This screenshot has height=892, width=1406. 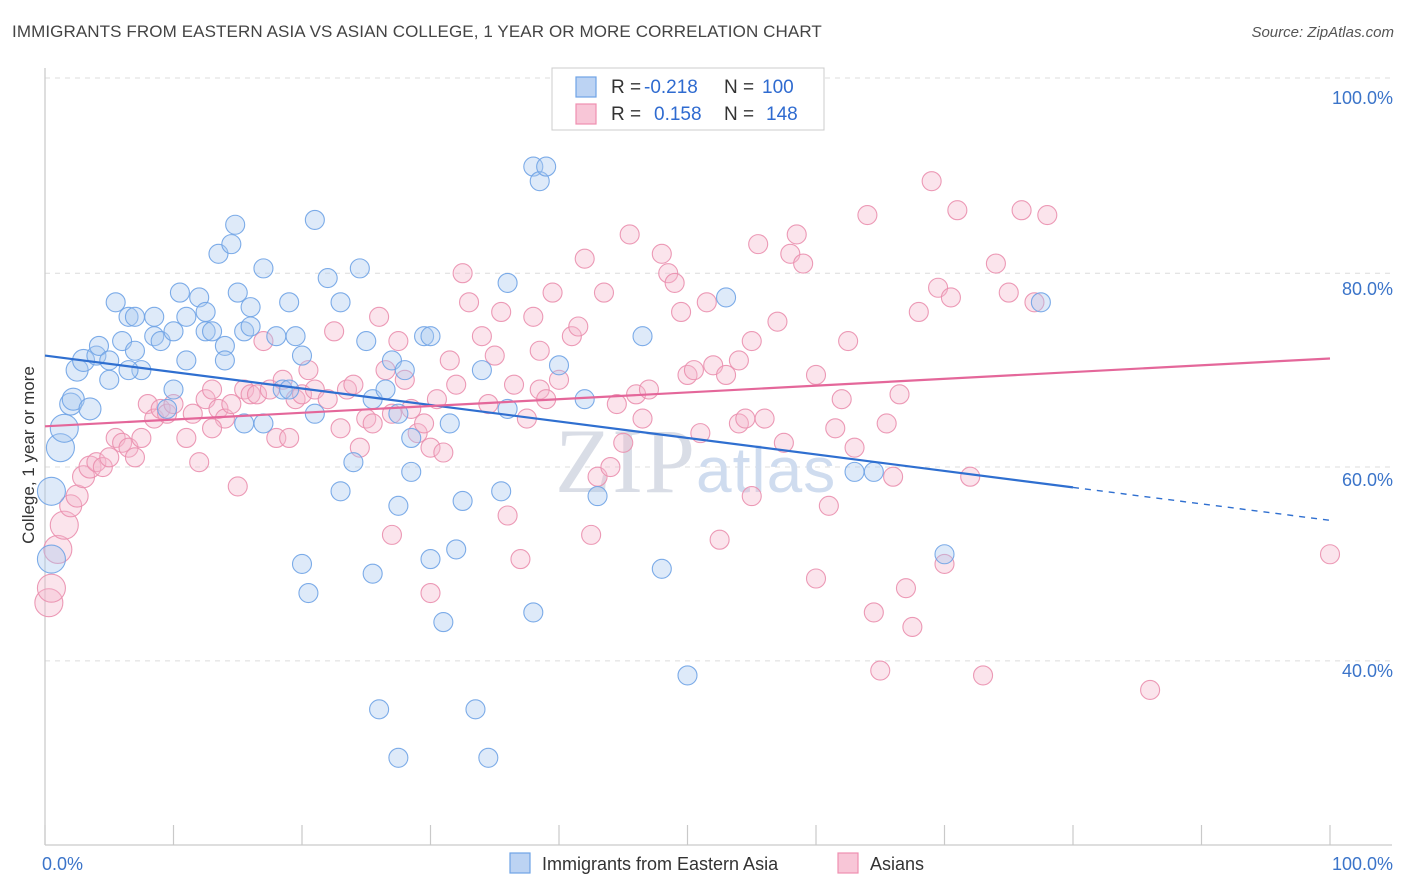 I want to click on legend-swatch-blue, so click(x=586, y=87).